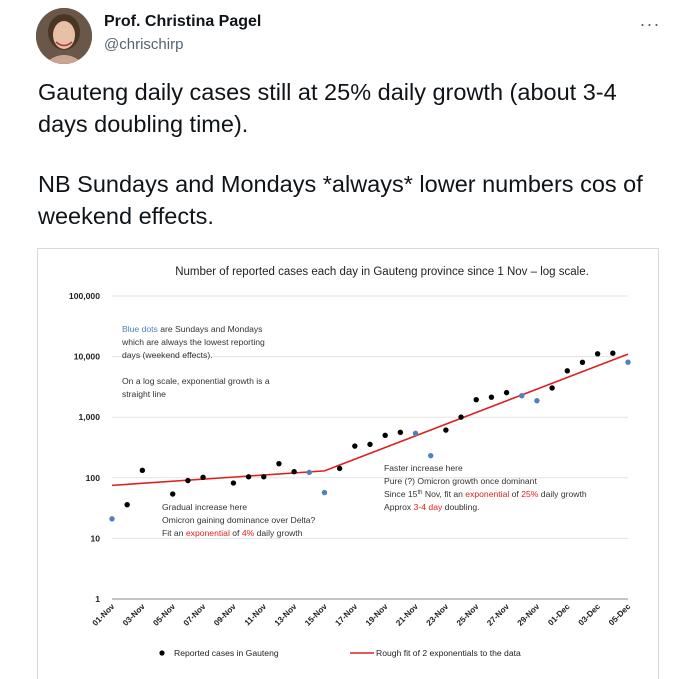 This screenshot has width=696, height=679. What do you see at coordinates (84, 296) in the screenshot?
I see `y-tick-label: 100,000` at bounding box center [84, 296].